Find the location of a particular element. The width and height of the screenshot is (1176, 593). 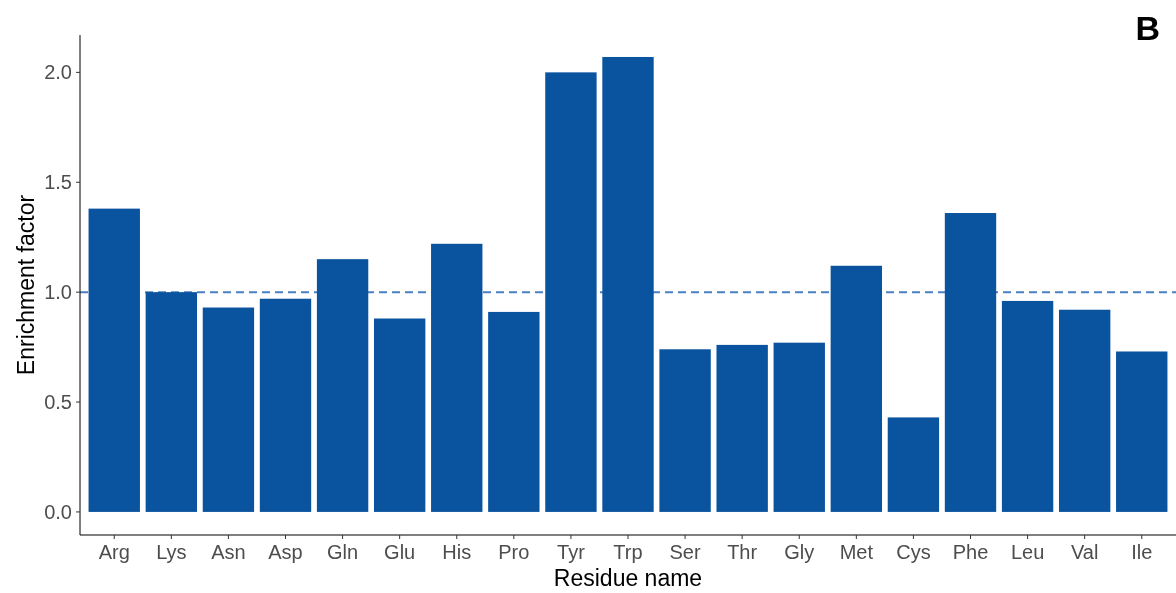

annotation: B is located at coordinates (1147, 28).